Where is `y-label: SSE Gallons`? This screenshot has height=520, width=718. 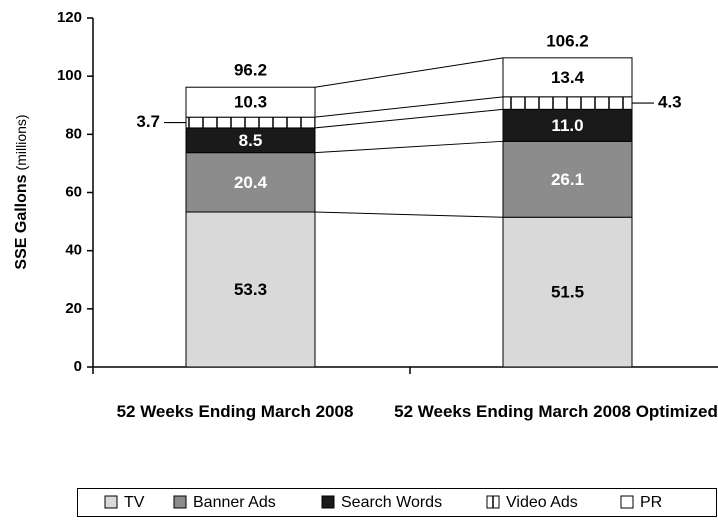 y-label: SSE Gallons is located at coordinates (21, 221).